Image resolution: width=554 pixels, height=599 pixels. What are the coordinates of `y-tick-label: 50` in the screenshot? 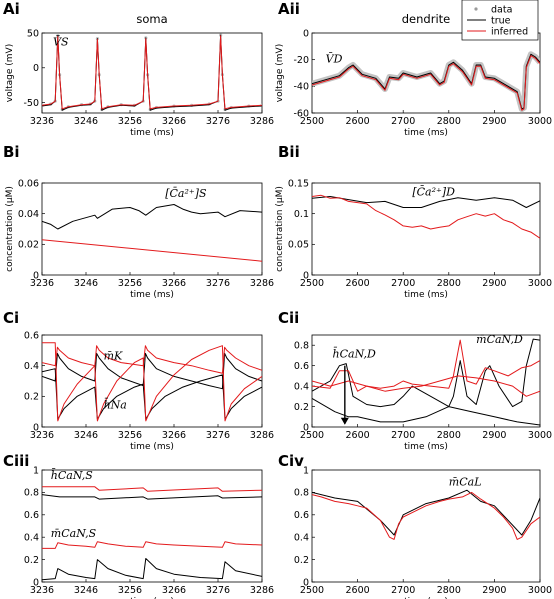 It's located at (33, 33).